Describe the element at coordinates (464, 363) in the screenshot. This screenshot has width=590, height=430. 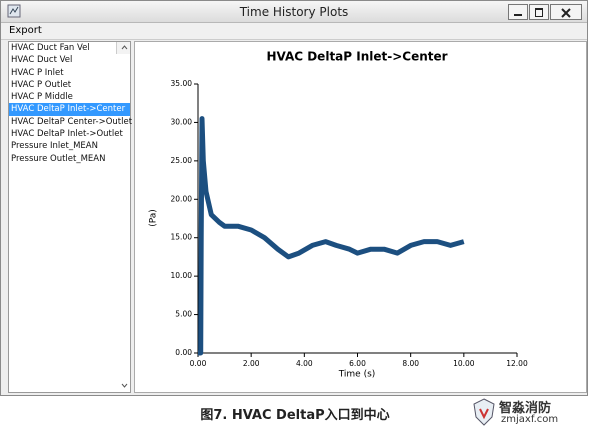
I see `x-tick-label: 10.00` at that location.